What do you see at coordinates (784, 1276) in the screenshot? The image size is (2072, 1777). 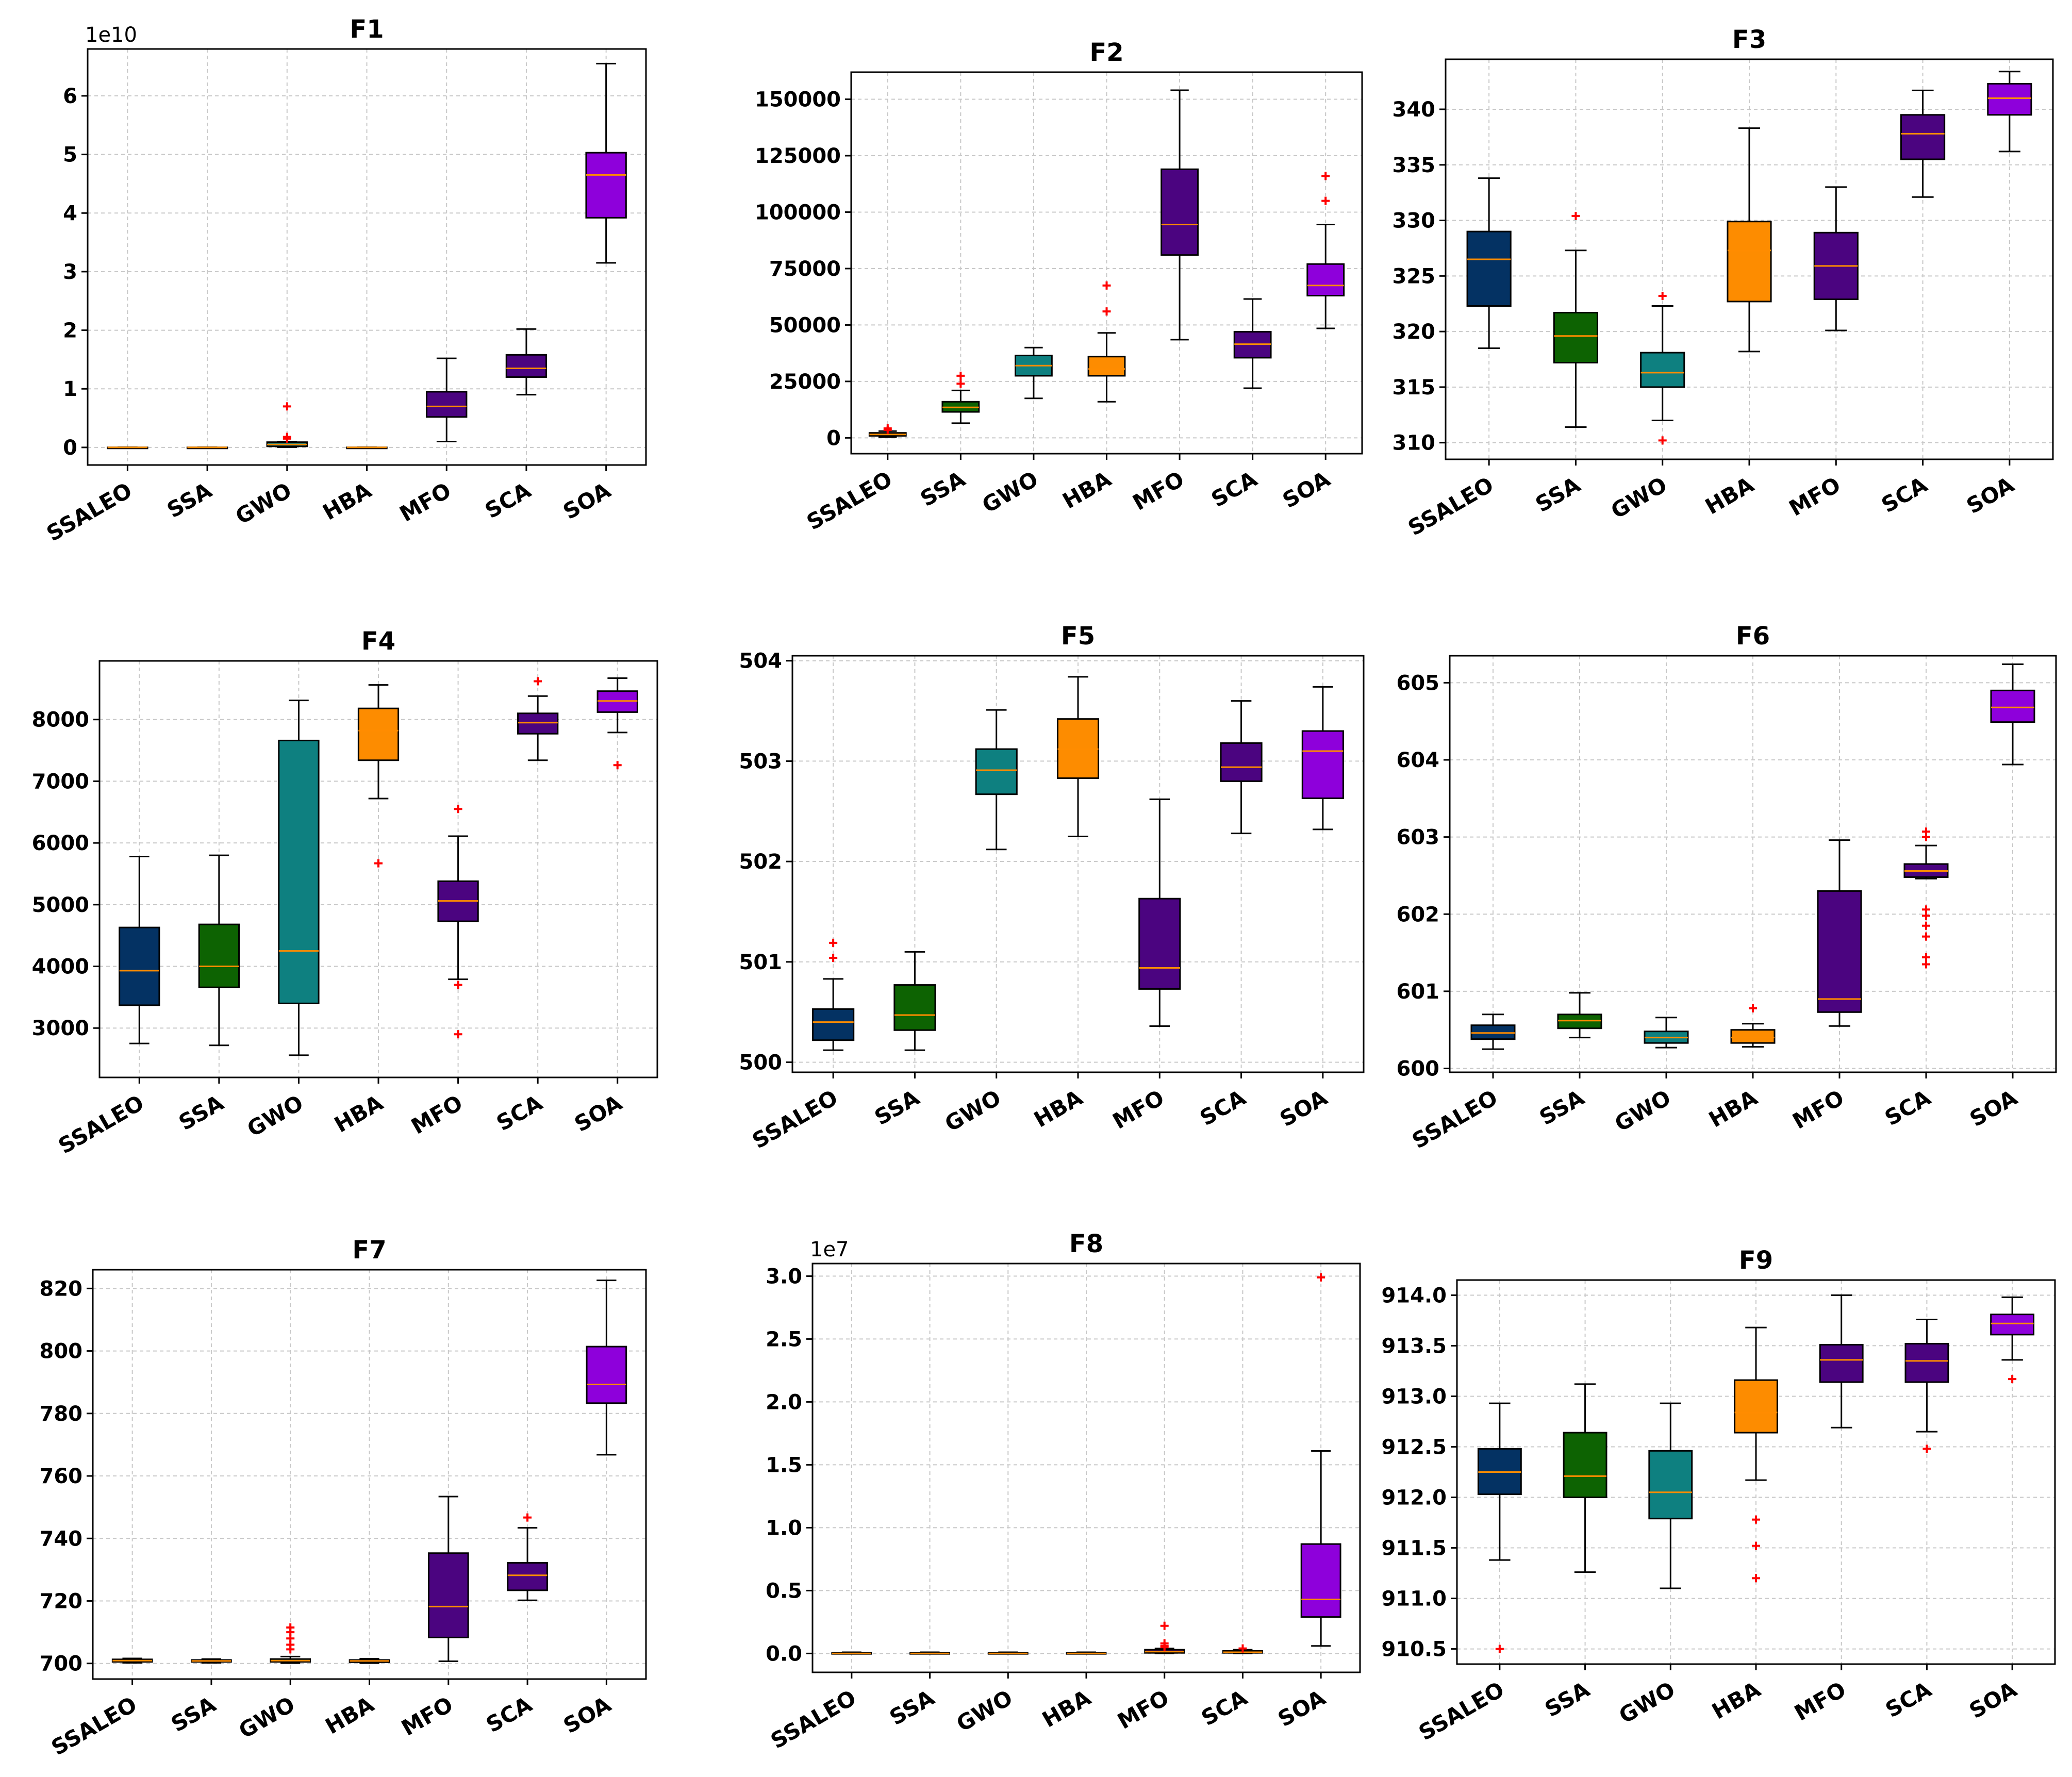 I see `y-tick-label: 3.0` at bounding box center [784, 1276].